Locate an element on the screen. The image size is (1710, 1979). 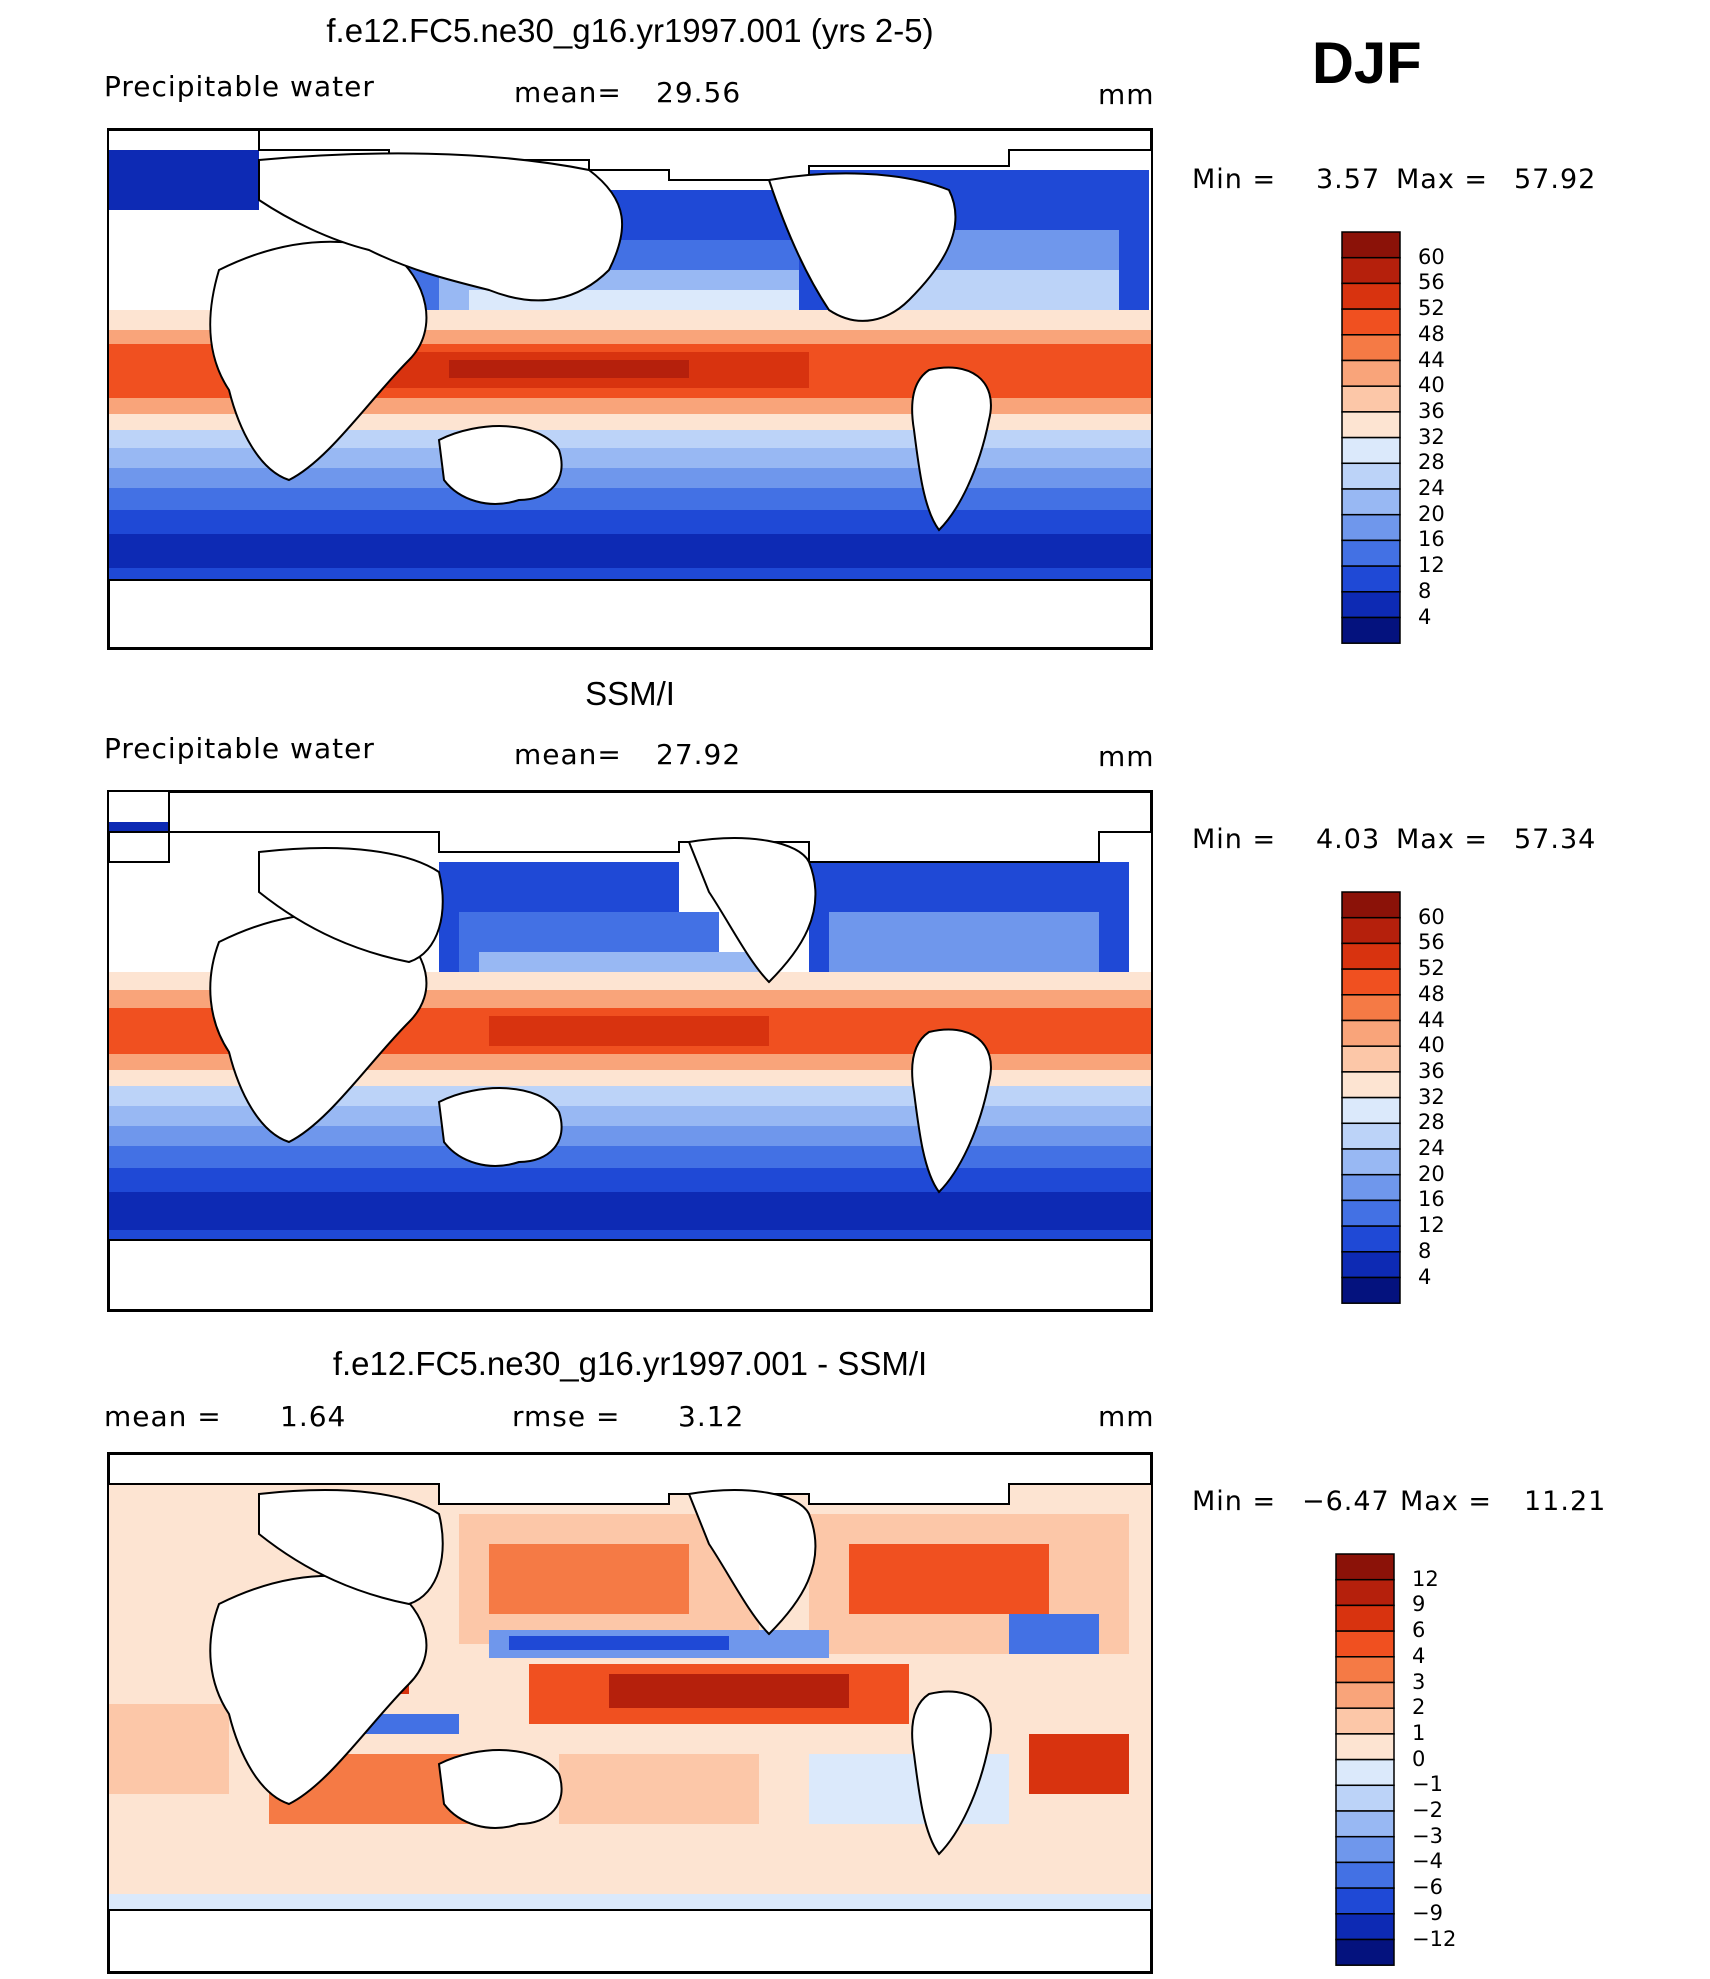
colorbar-tick-label: 48 is located at coordinates (1431, 333).